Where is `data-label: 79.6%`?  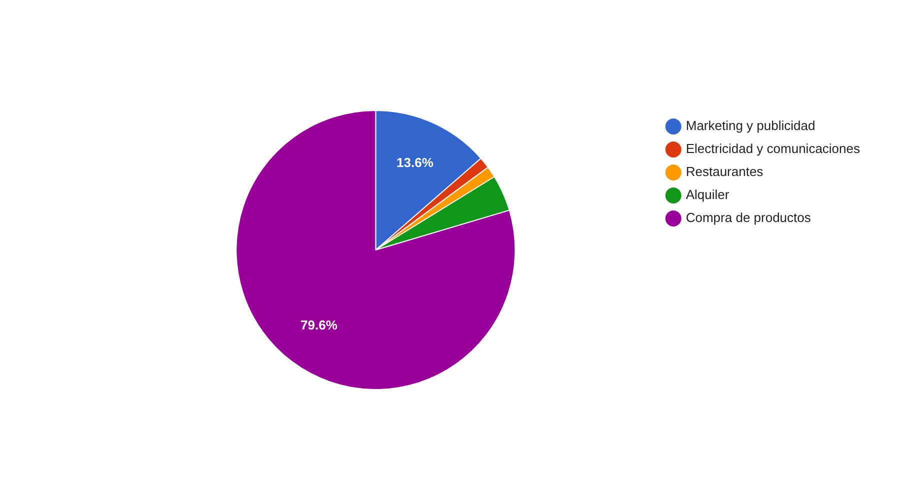
data-label: 79.6% is located at coordinates (319, 325).